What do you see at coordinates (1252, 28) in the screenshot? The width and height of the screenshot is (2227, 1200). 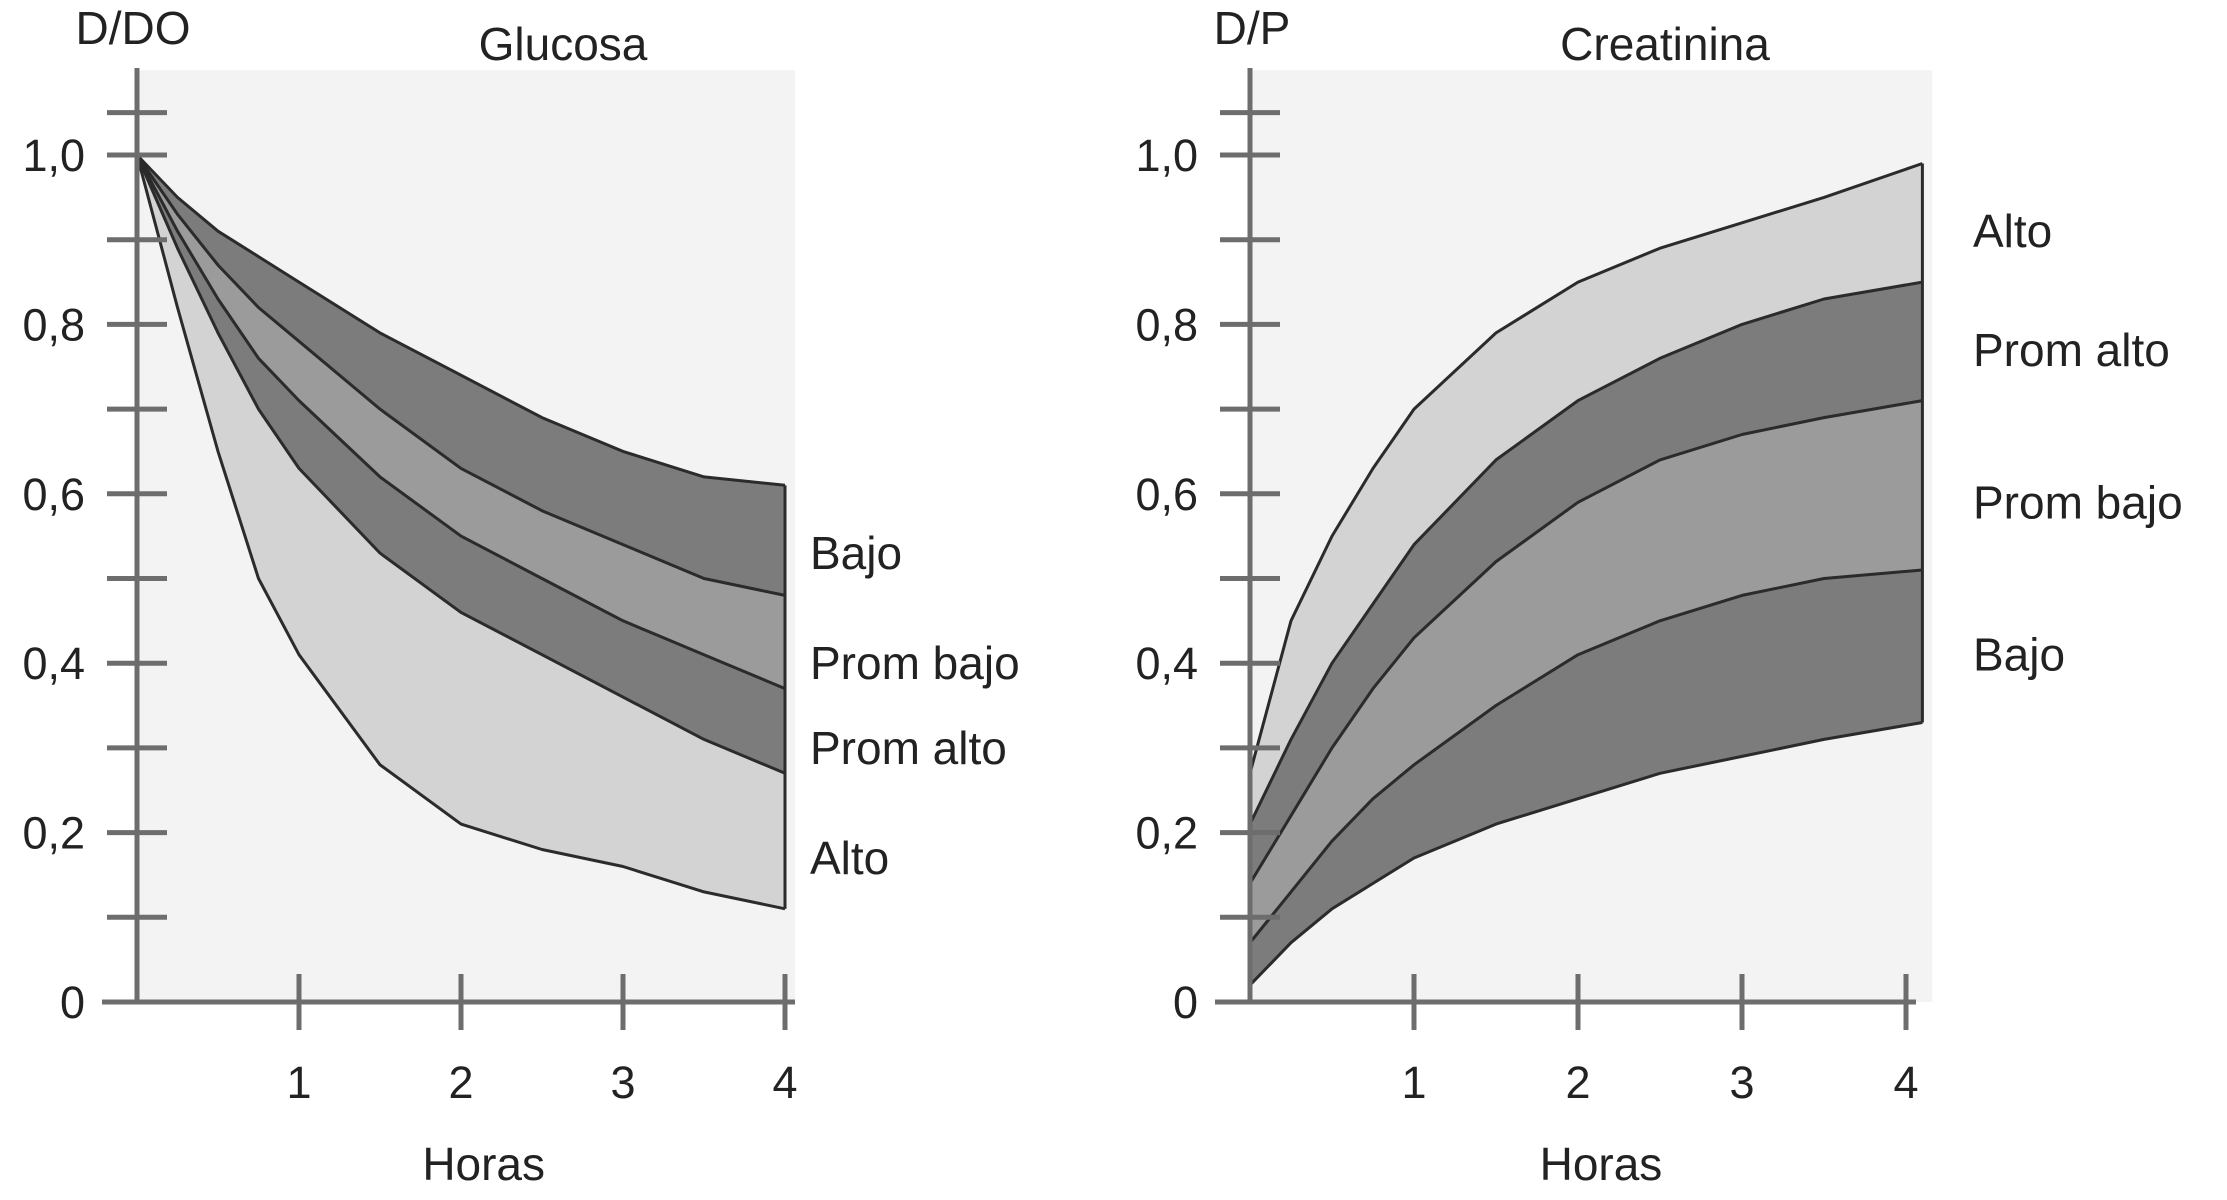 I see `y-axis-label: D/P` at bounding box center [1252, 28].